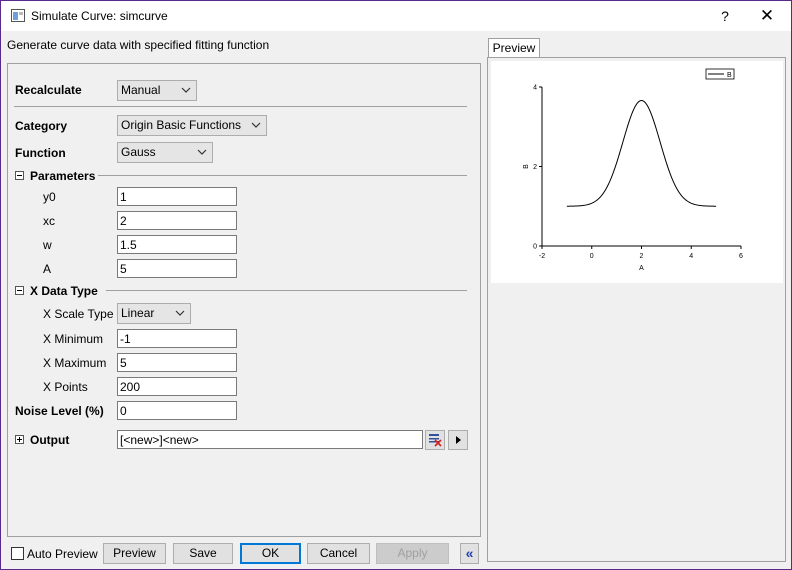  What do you see at coordinates (741, 256) in the screenshot?
I see `x-tick-label: 6` at bounding box center [741, 256].